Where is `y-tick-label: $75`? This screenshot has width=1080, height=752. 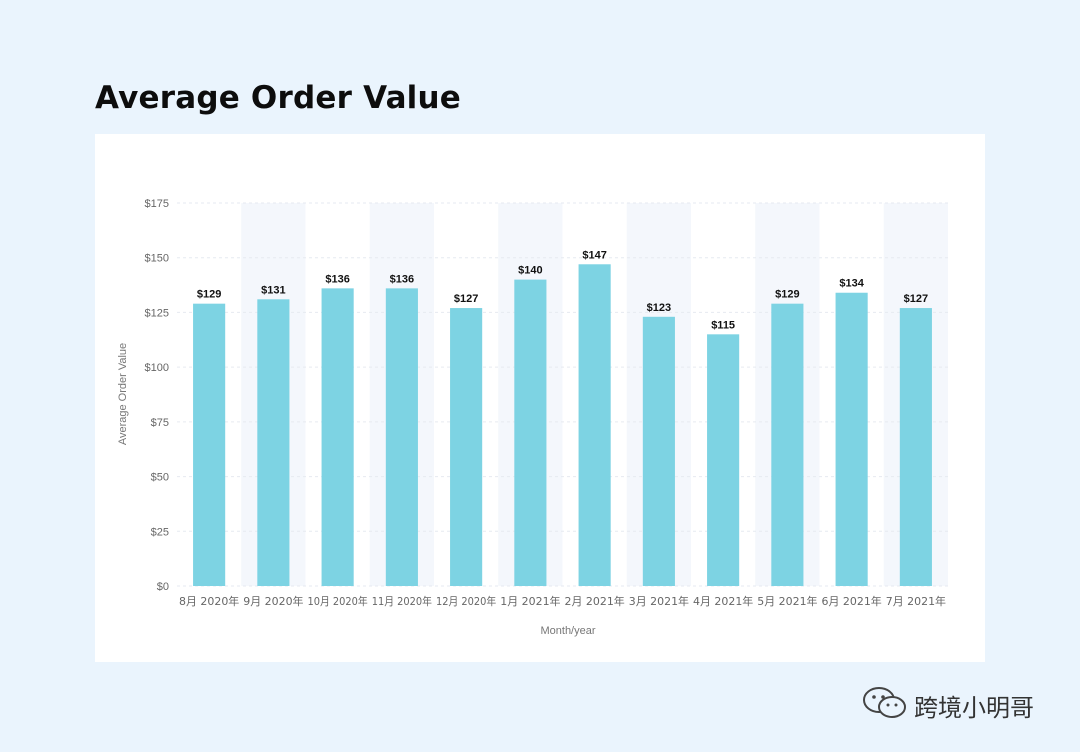
y-tick-label: $75 is located at coordinates (160, 423).